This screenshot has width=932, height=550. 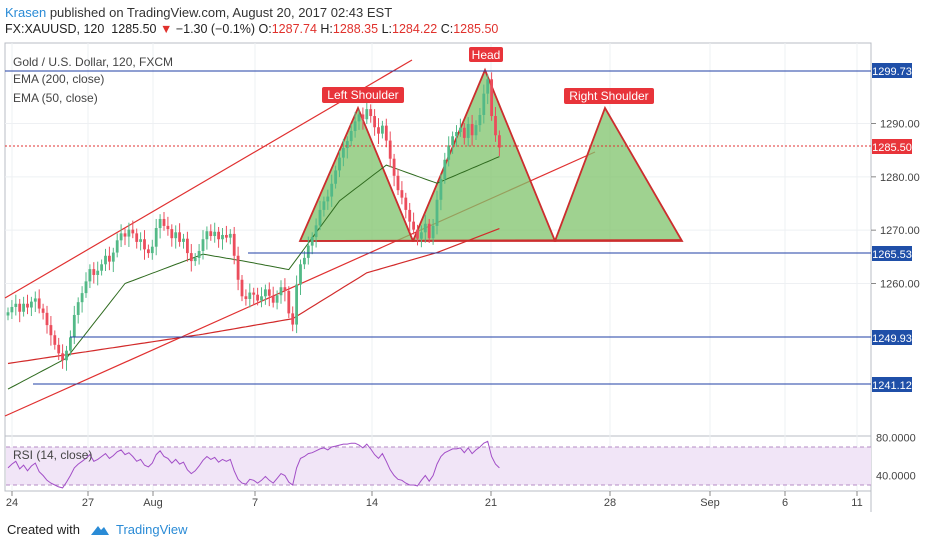 I want to click on price-tag-1241-text: 1241.12, so click(x=892, y=386).